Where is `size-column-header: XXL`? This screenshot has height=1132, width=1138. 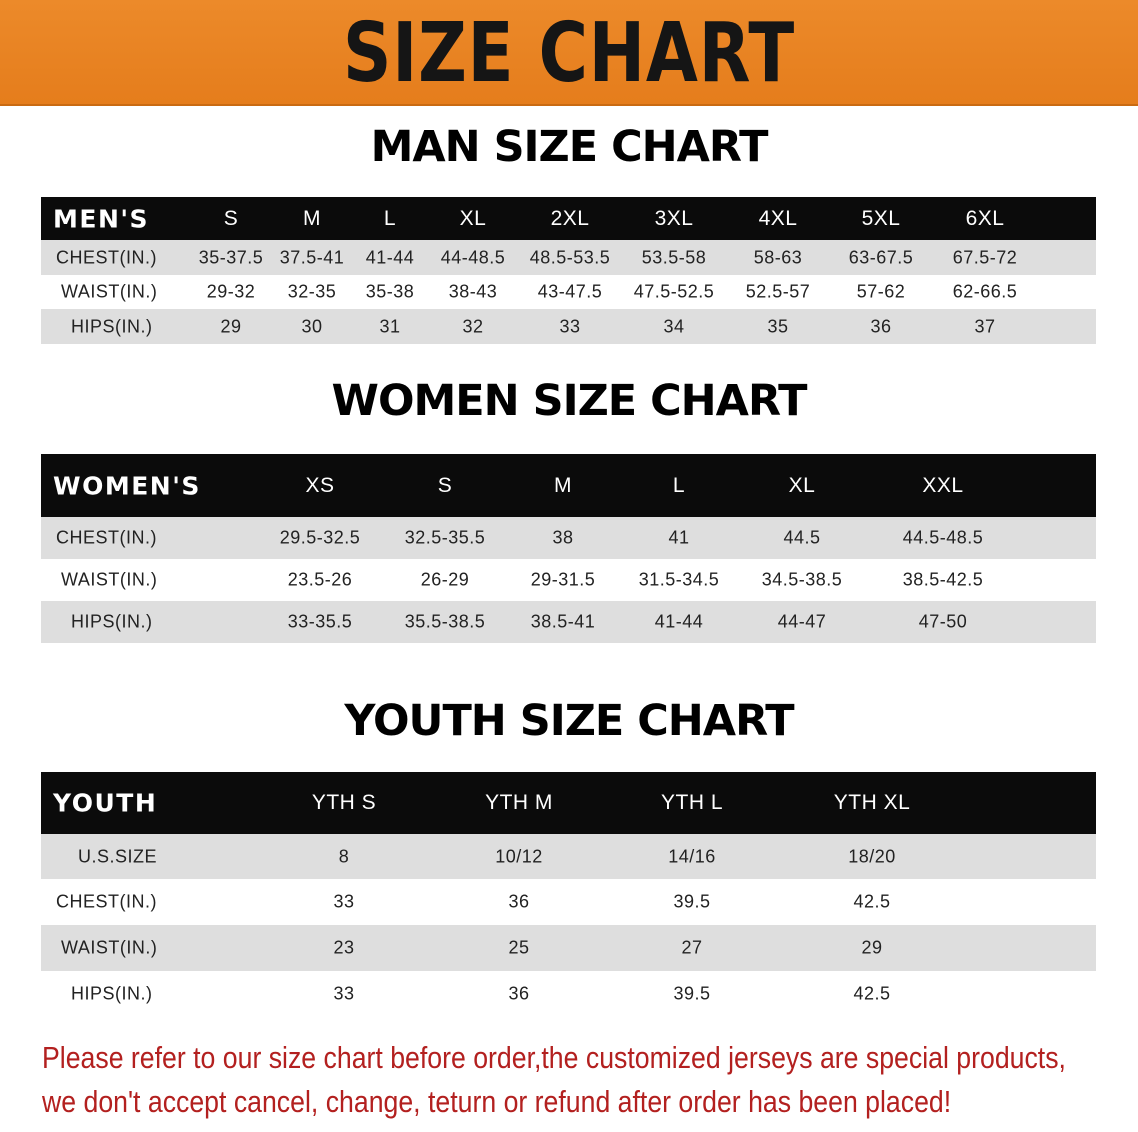 size-column-header: XXL is located at coordinates (943, 485).